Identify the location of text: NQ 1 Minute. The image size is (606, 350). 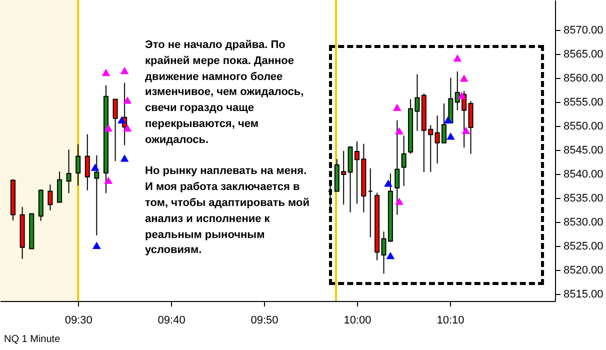
(32, 339).